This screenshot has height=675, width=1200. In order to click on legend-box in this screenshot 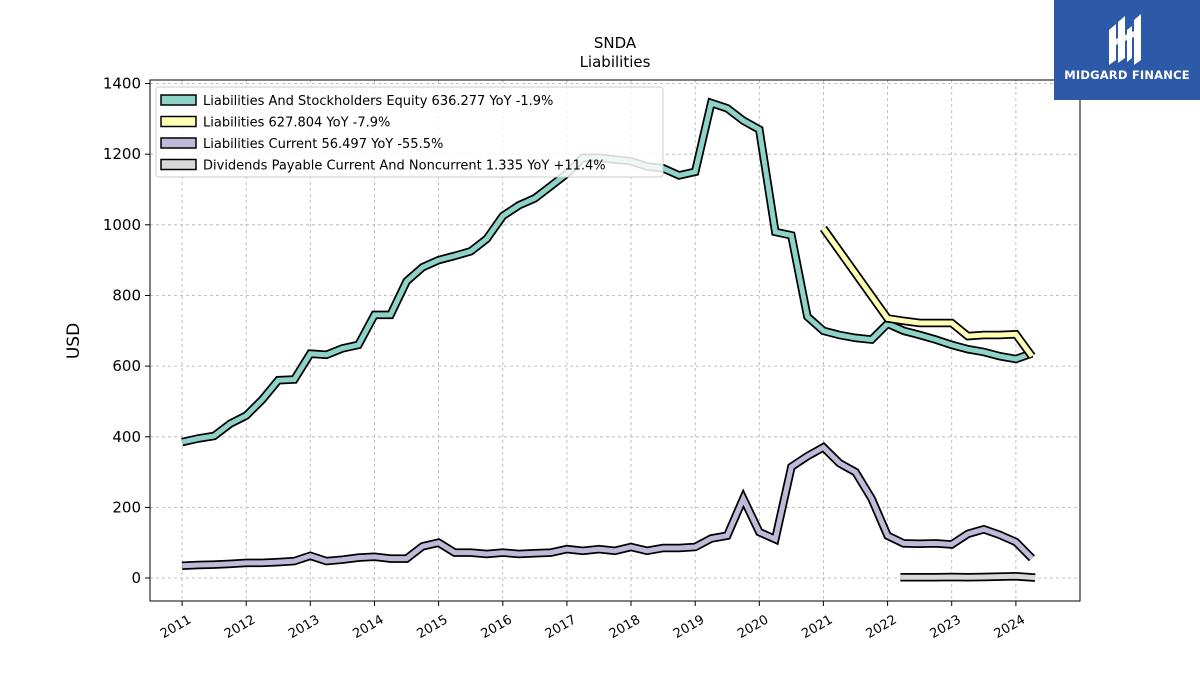, I will do `click(409, 132)`.